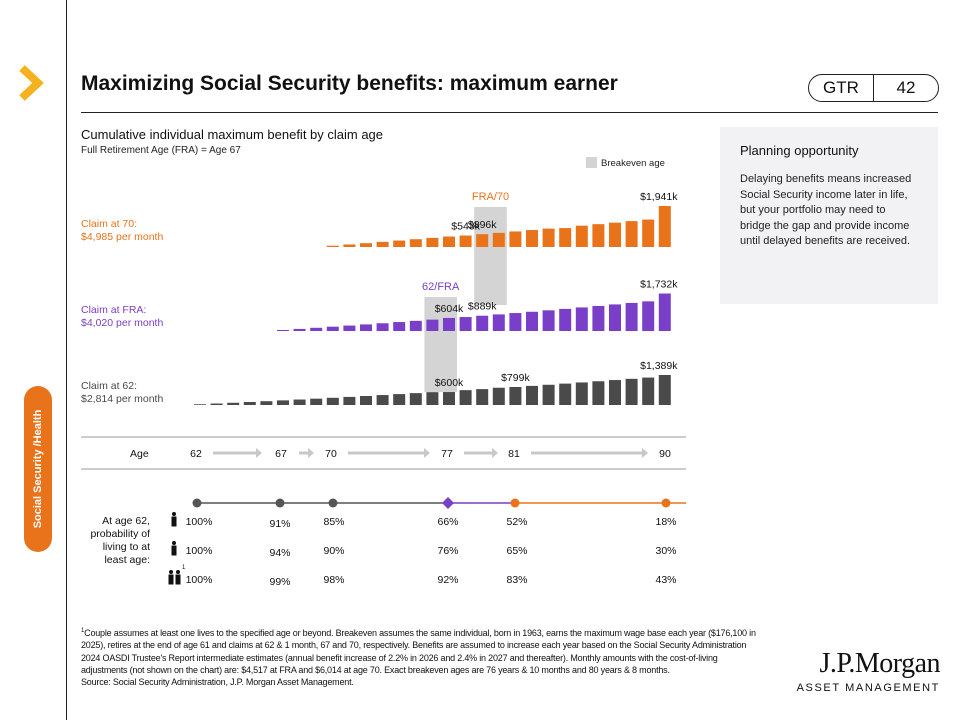 The image size is (960, 720). Describe the element at coordinates (799, 150) in the screenshot. I see `planning-title: Planning opportunity` at that location.